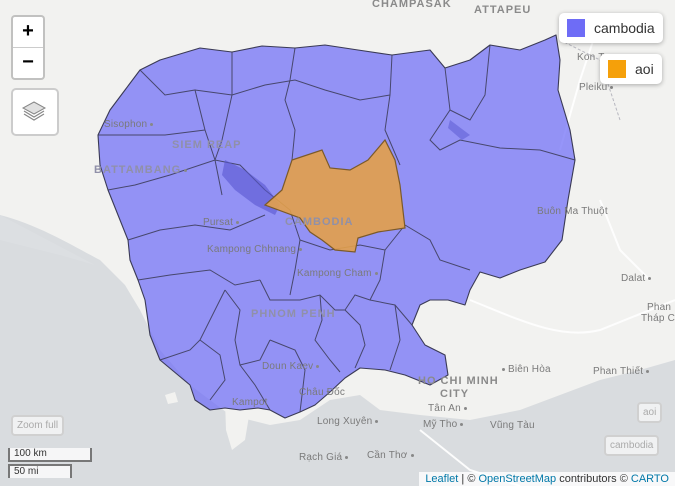 Image resolution: width=675 pixels, height=486 pixels. I want to click on place-label: Châu Đốc, so click(322, 392).